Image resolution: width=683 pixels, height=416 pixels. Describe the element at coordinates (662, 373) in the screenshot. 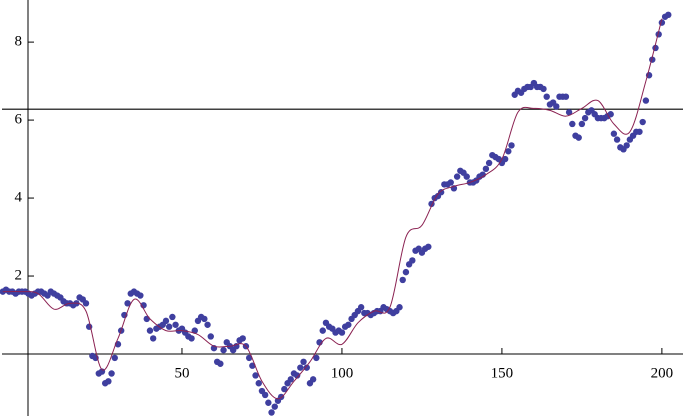

I see `x-tick-label: 200` at that location.